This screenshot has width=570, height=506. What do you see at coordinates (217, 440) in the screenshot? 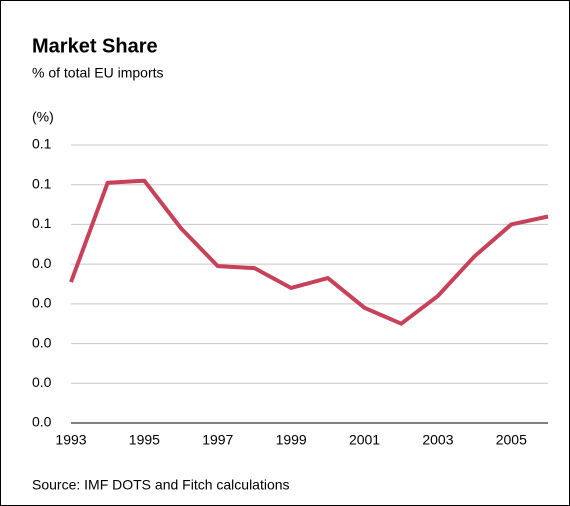
I see `x-tick-label: 1997` at bounding box center [217, 440].